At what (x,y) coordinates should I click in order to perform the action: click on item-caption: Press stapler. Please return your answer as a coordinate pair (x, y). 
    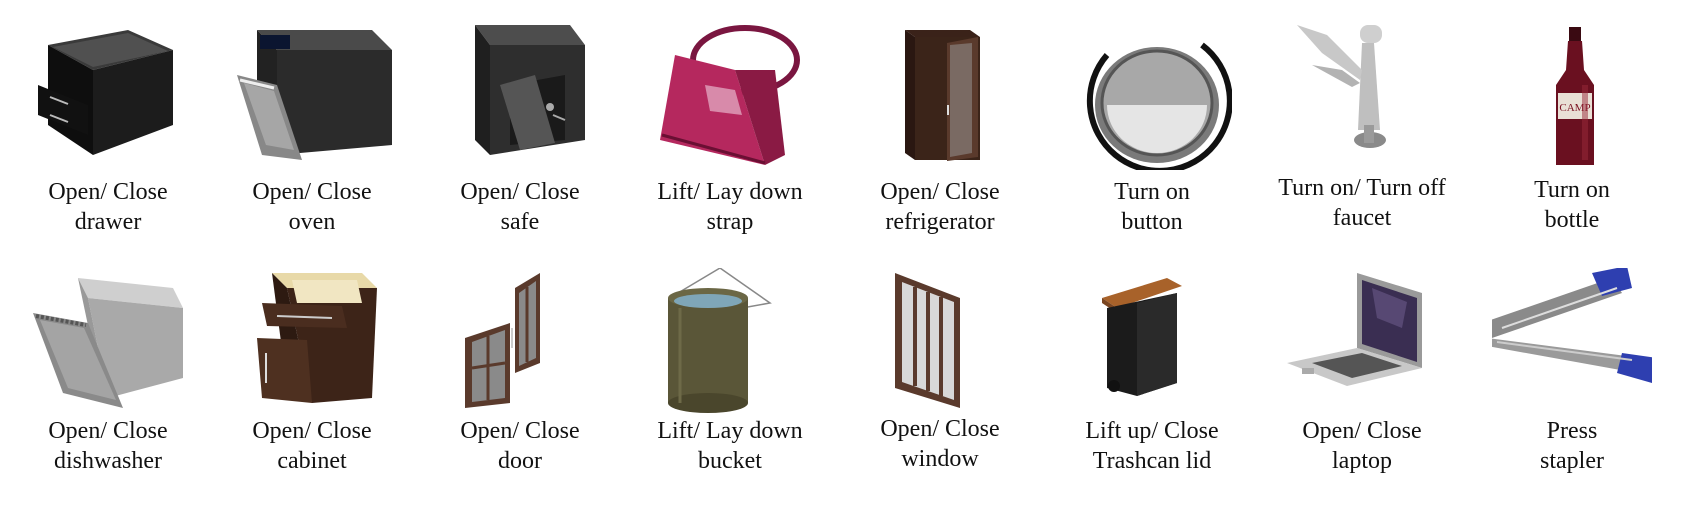
    Looking at the image, I should click on (1572, 446).